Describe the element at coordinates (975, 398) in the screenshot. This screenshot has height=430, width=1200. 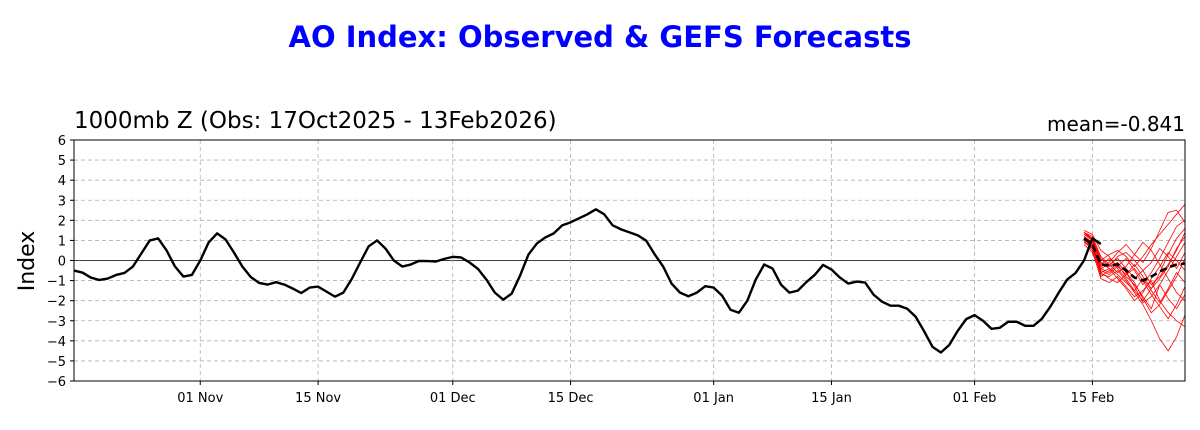
I see `x-tick-label: 01 Feb` at that location.